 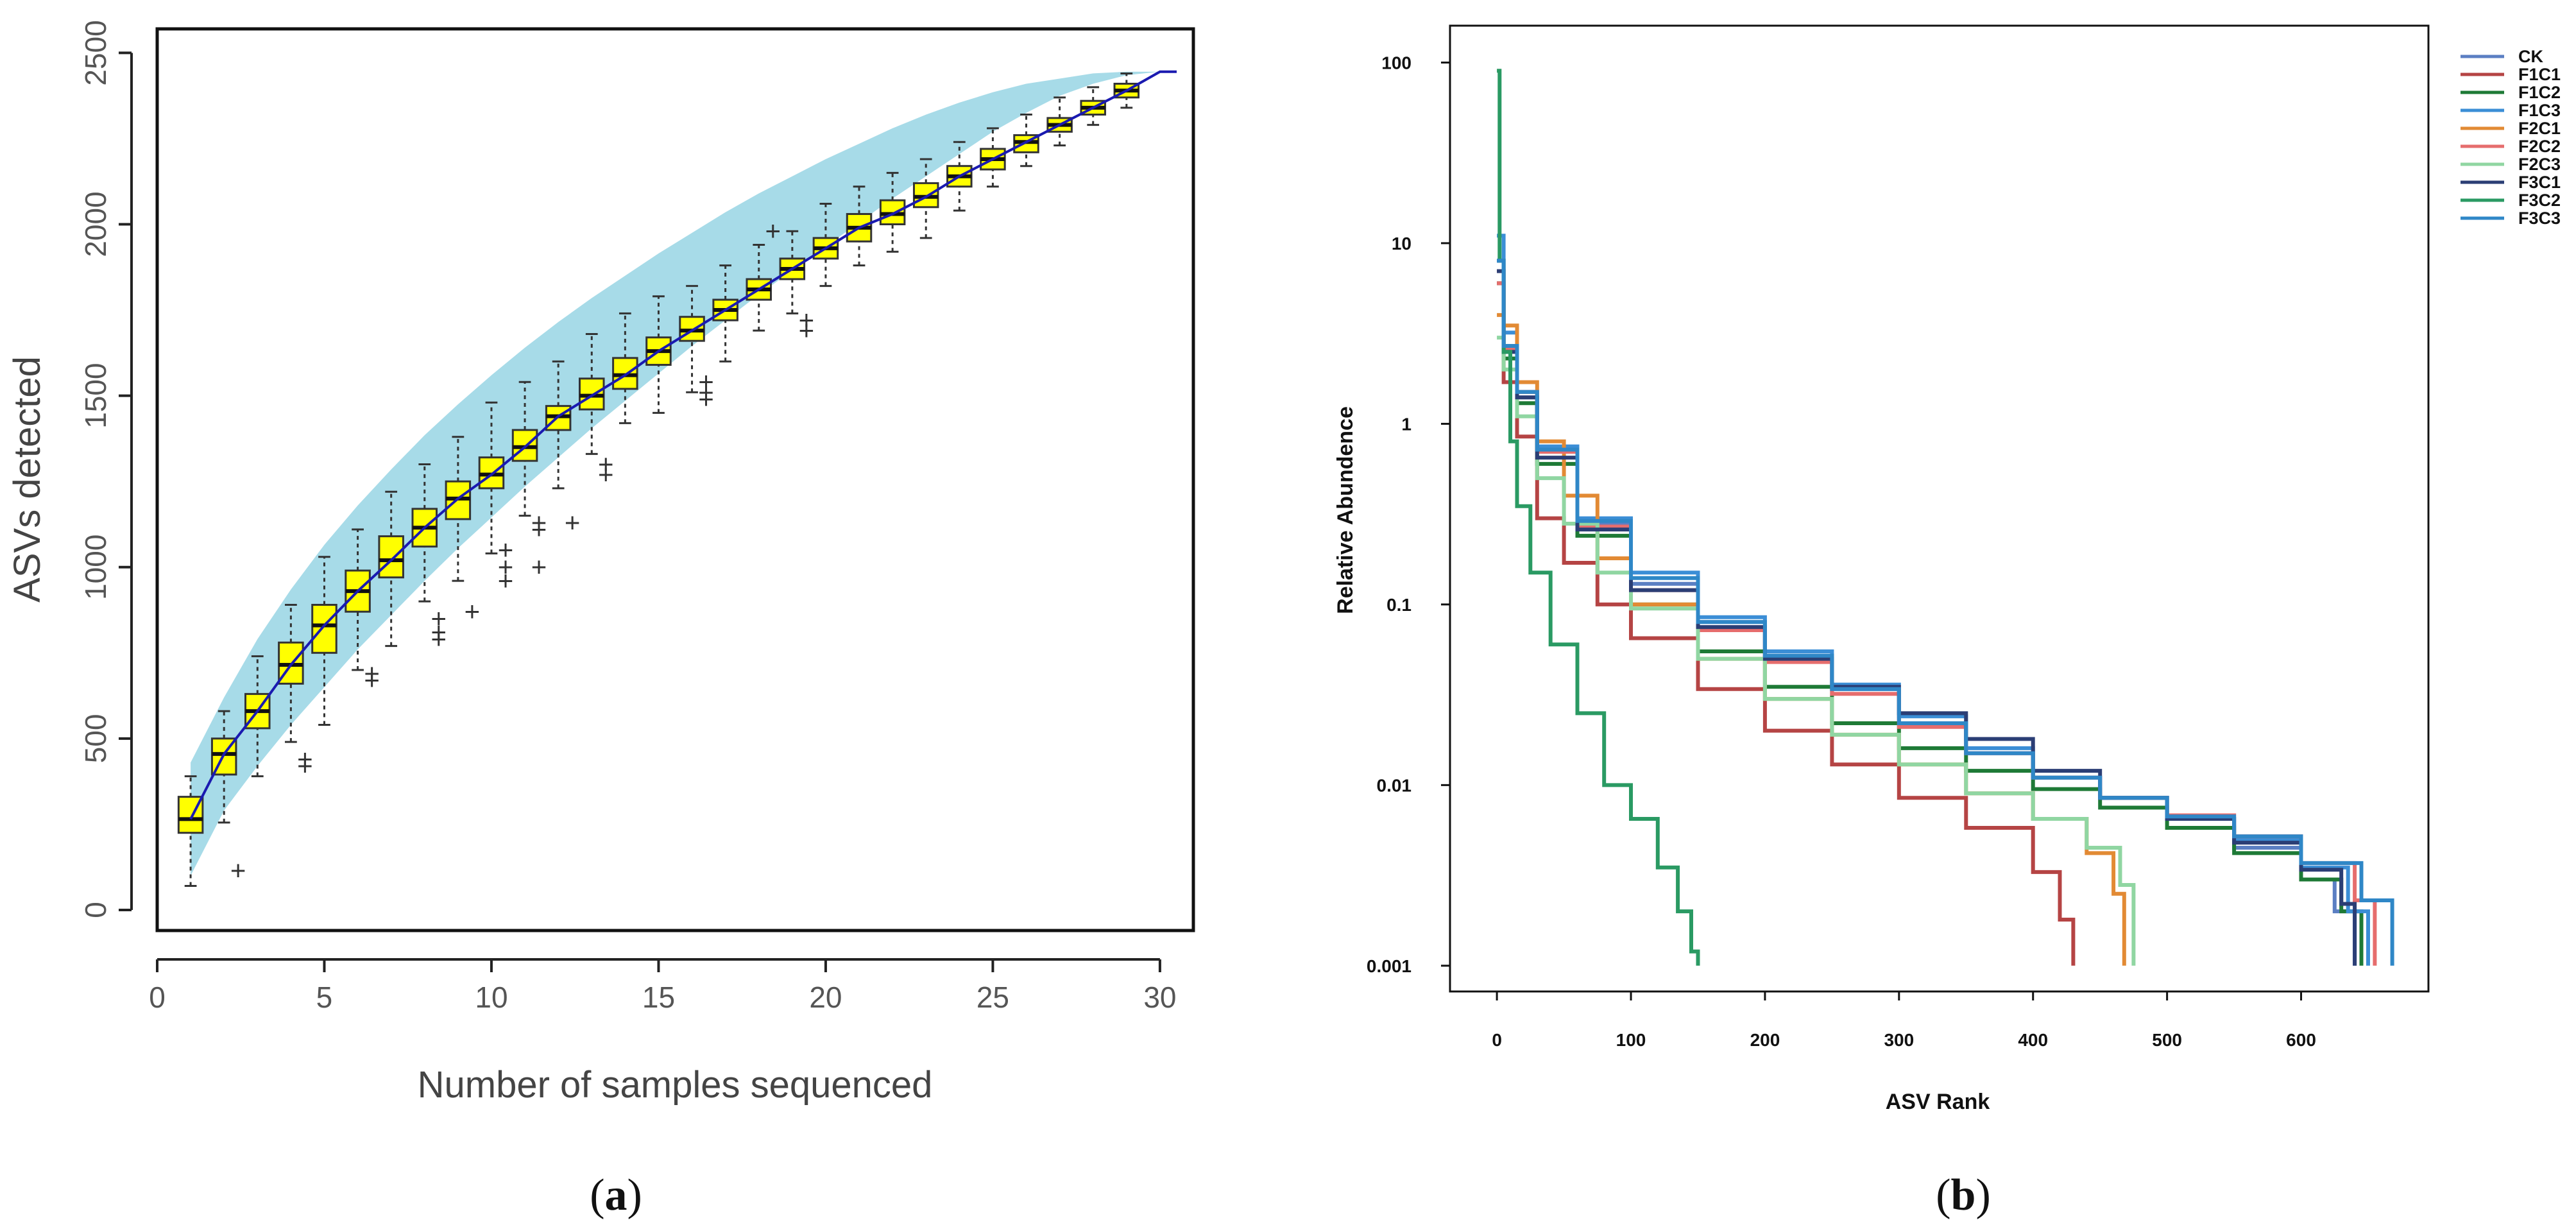 What do you see at coordinates (324, 997) in the screenshot?
I see `panel-a-x-tick-label-5: 5` at bounding box center [324, 997].